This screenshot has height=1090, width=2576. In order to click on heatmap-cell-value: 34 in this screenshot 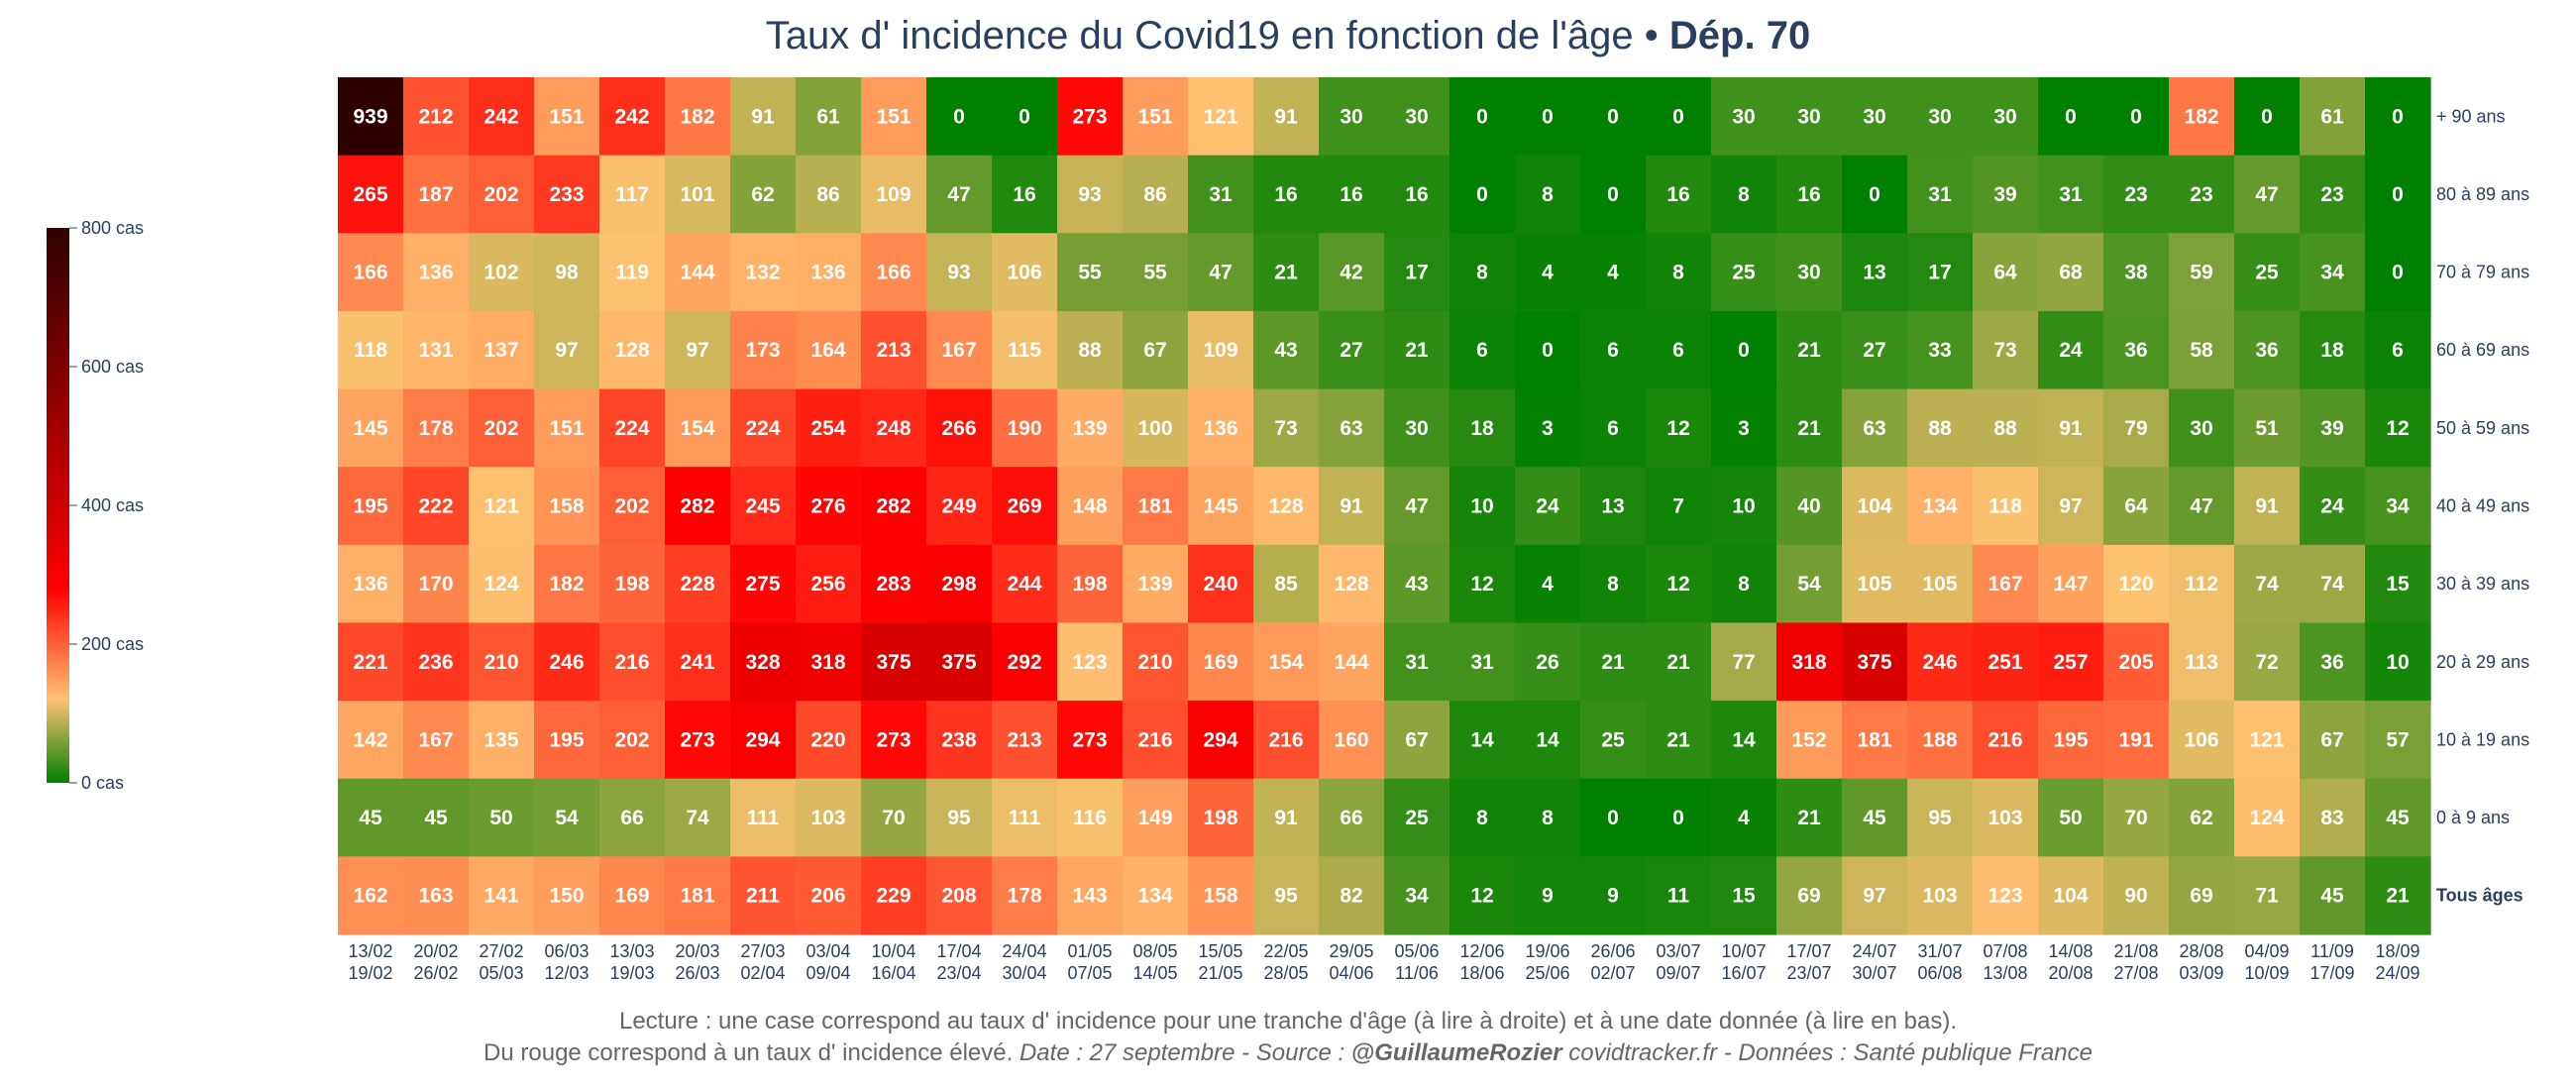, I will do `click(2332, 273)`.